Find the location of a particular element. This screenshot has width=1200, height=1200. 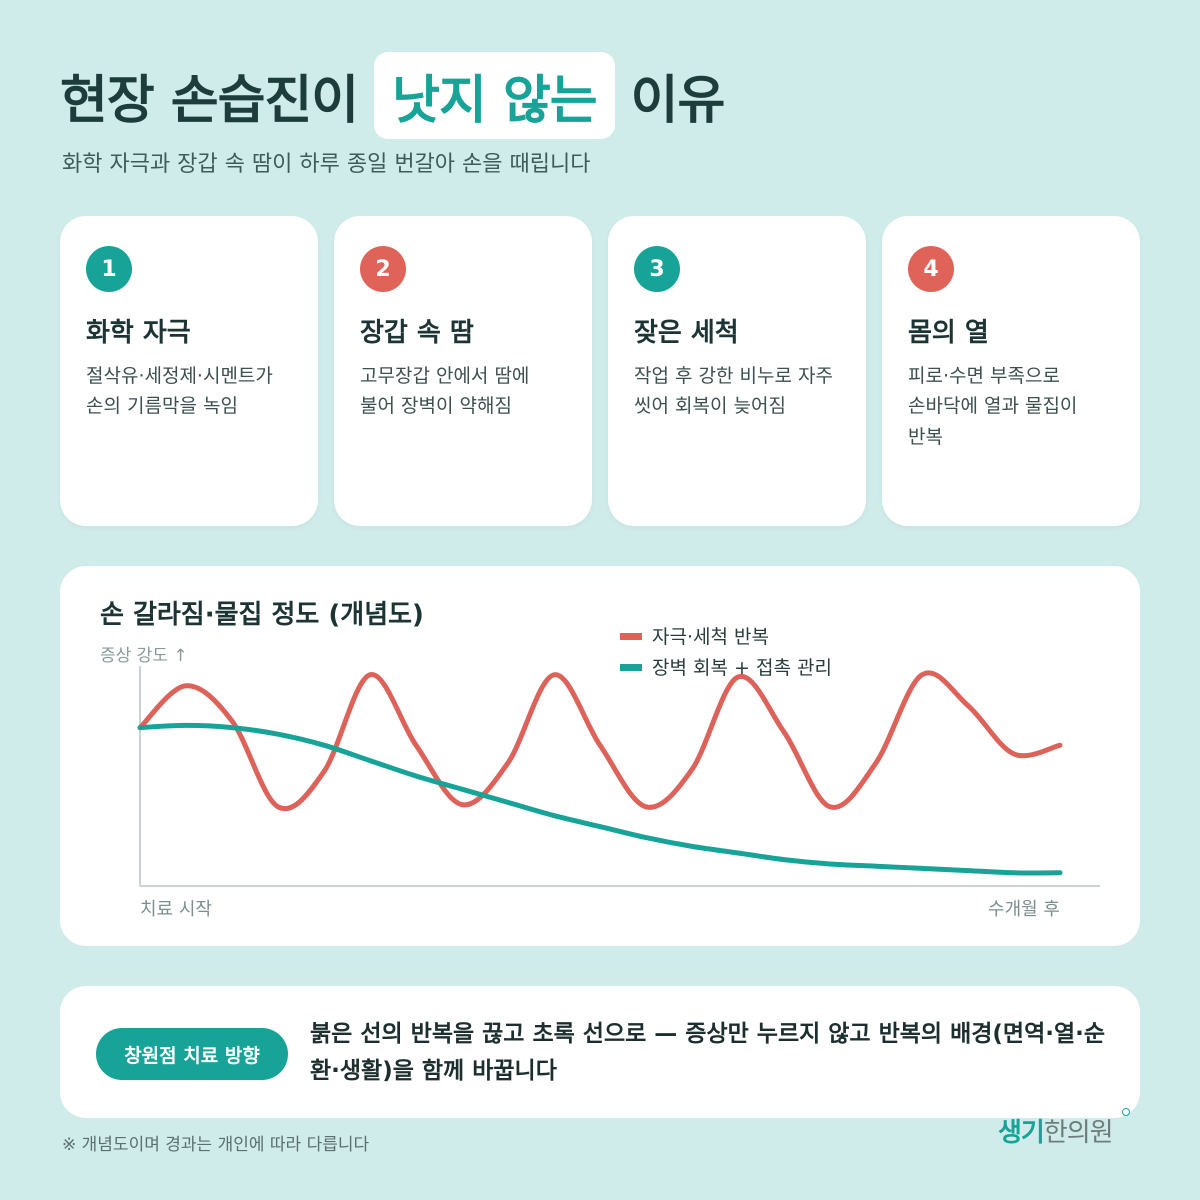

logo-dot-icon is located at coordinates (1126, 1112).